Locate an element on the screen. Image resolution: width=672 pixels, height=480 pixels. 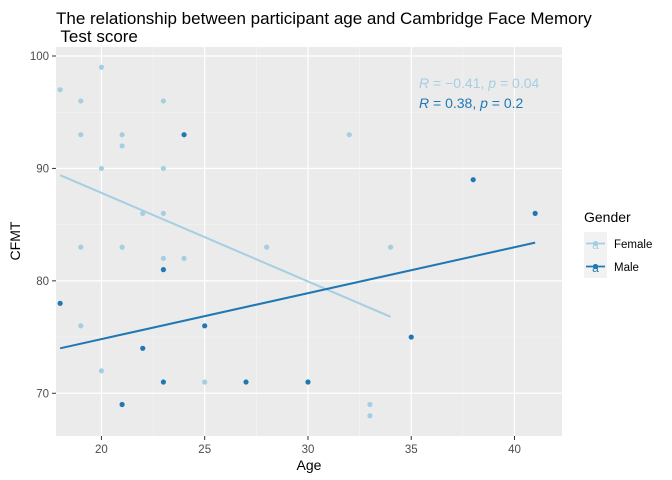
y-tick-label: 80 is located at coordinates (42, 282).